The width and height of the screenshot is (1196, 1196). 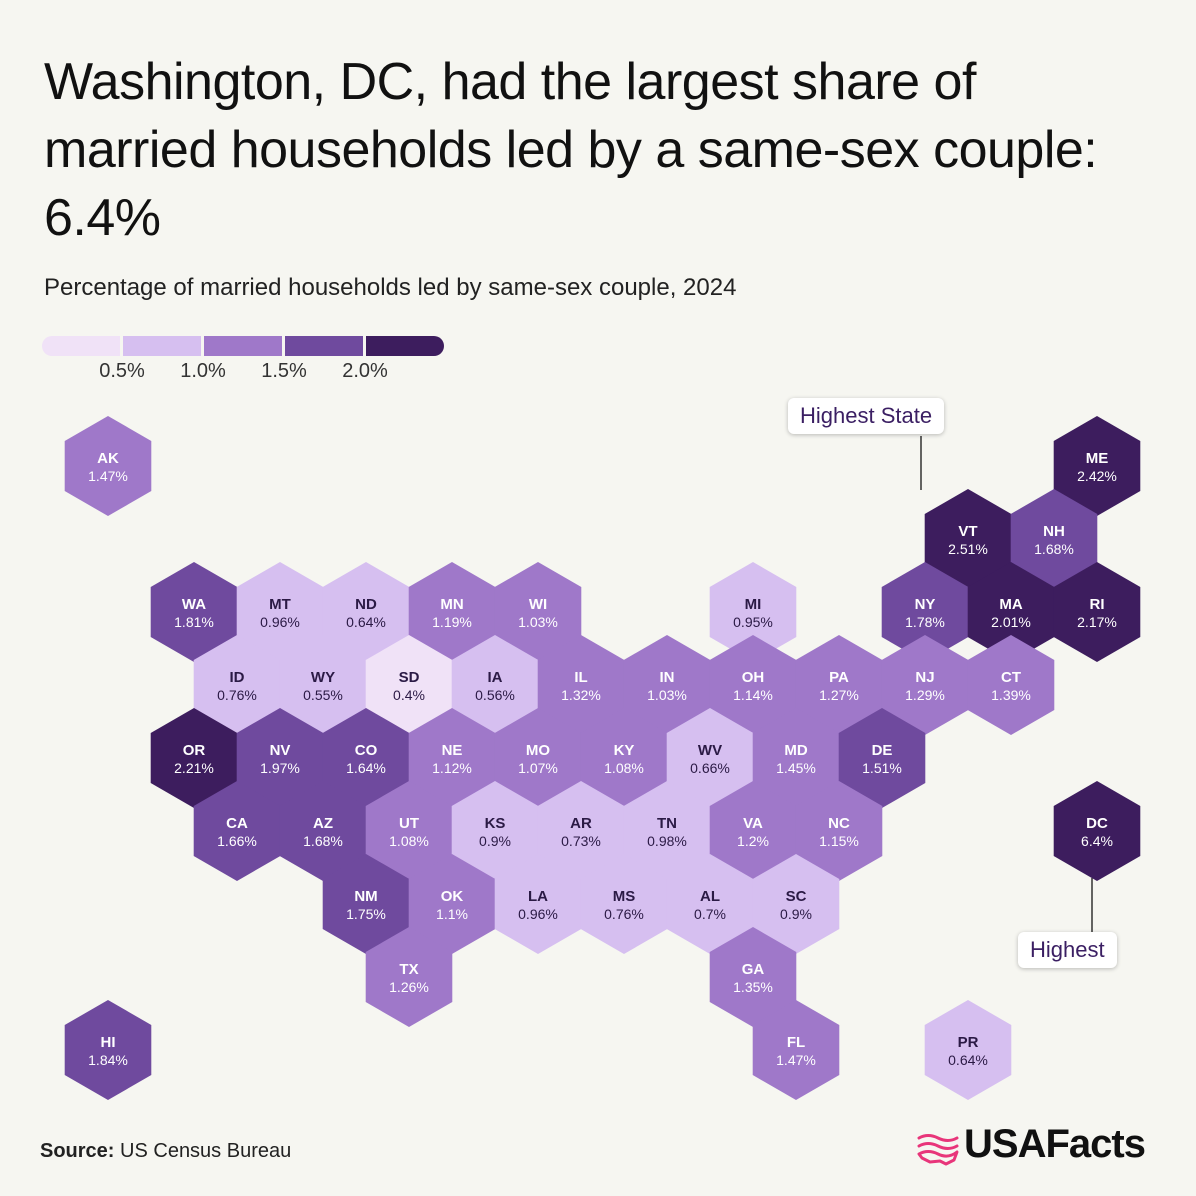 What do you see at coordinates (77, 1151) in the screenshot?
I see `source-label: Source:` at bounding box center [77, 1151].